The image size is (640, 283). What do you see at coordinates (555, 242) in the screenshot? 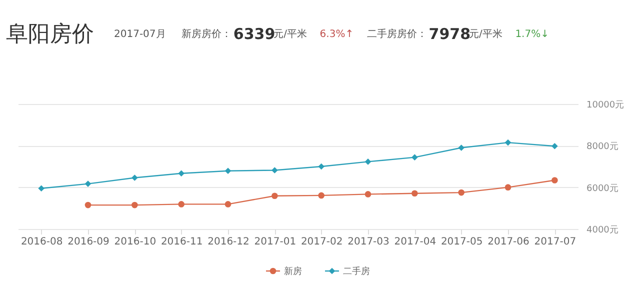
I see `x-tick-label: 2017-07` at bounding box center [555, 242].